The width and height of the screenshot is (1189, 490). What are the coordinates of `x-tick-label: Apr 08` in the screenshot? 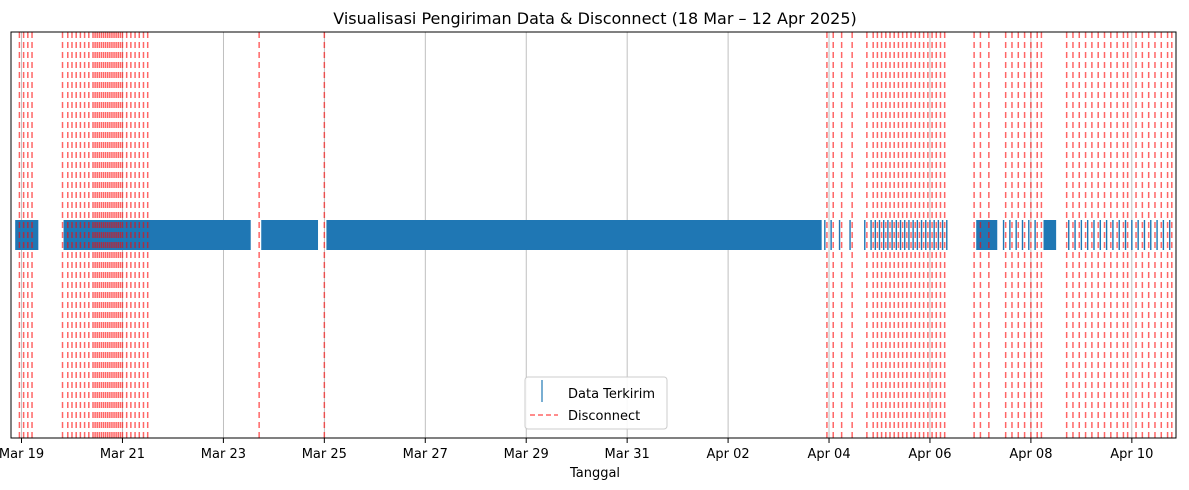 It's located at (1030, 454).